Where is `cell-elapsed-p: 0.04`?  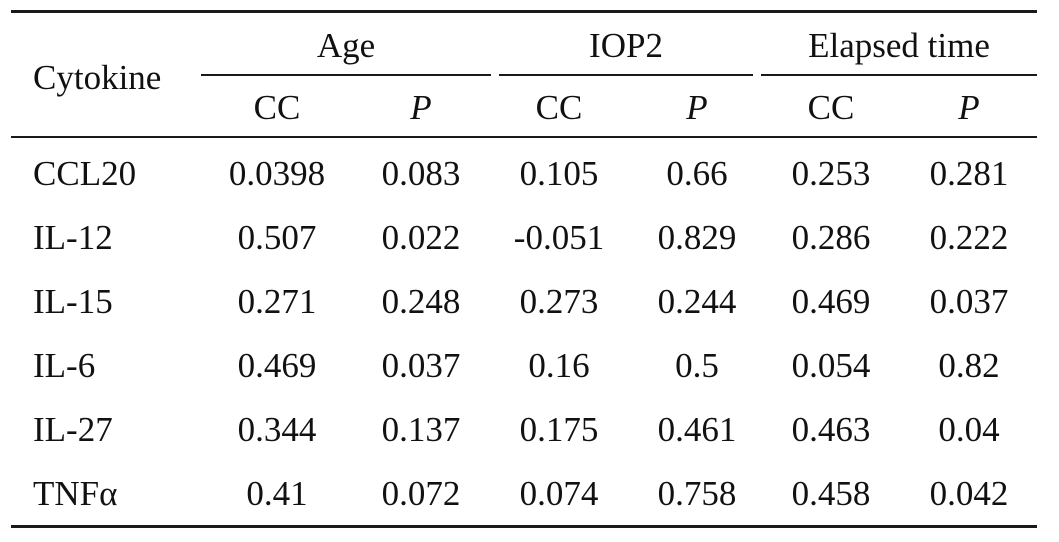 cell-elapsed-p: 0.04 is located at coordinates (969, 429).